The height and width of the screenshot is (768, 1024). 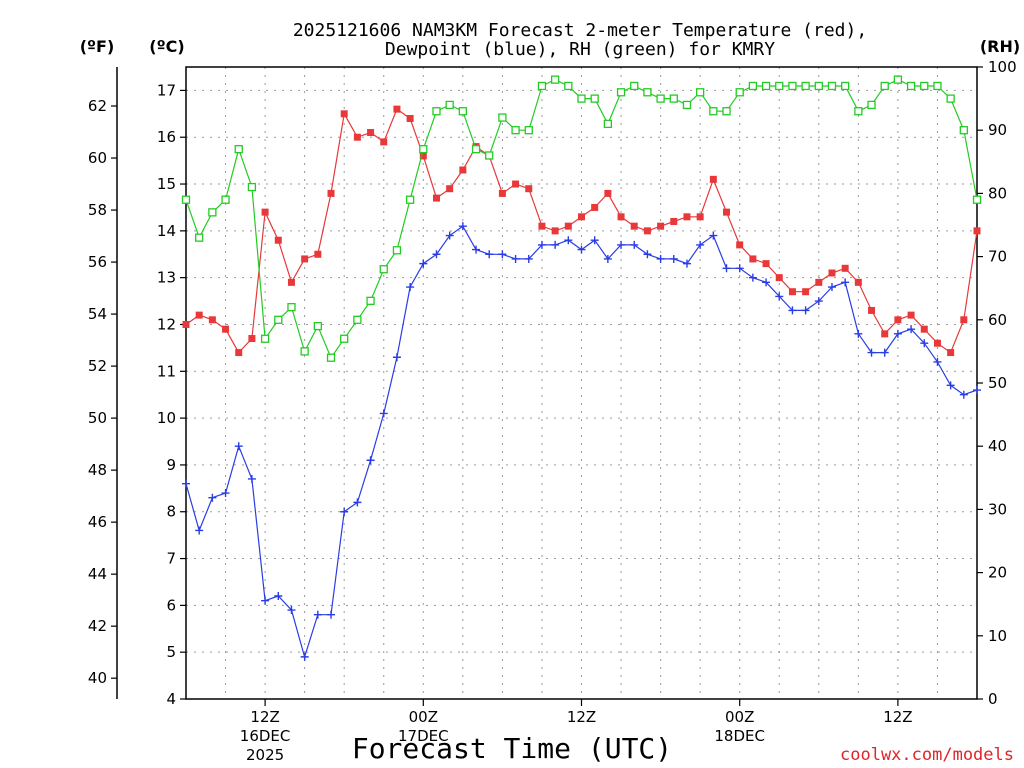 What do you see at coordinates (997, 320) in the screenshot?
I see `rh-tick-label: 60` at bounding box center [997, 320].